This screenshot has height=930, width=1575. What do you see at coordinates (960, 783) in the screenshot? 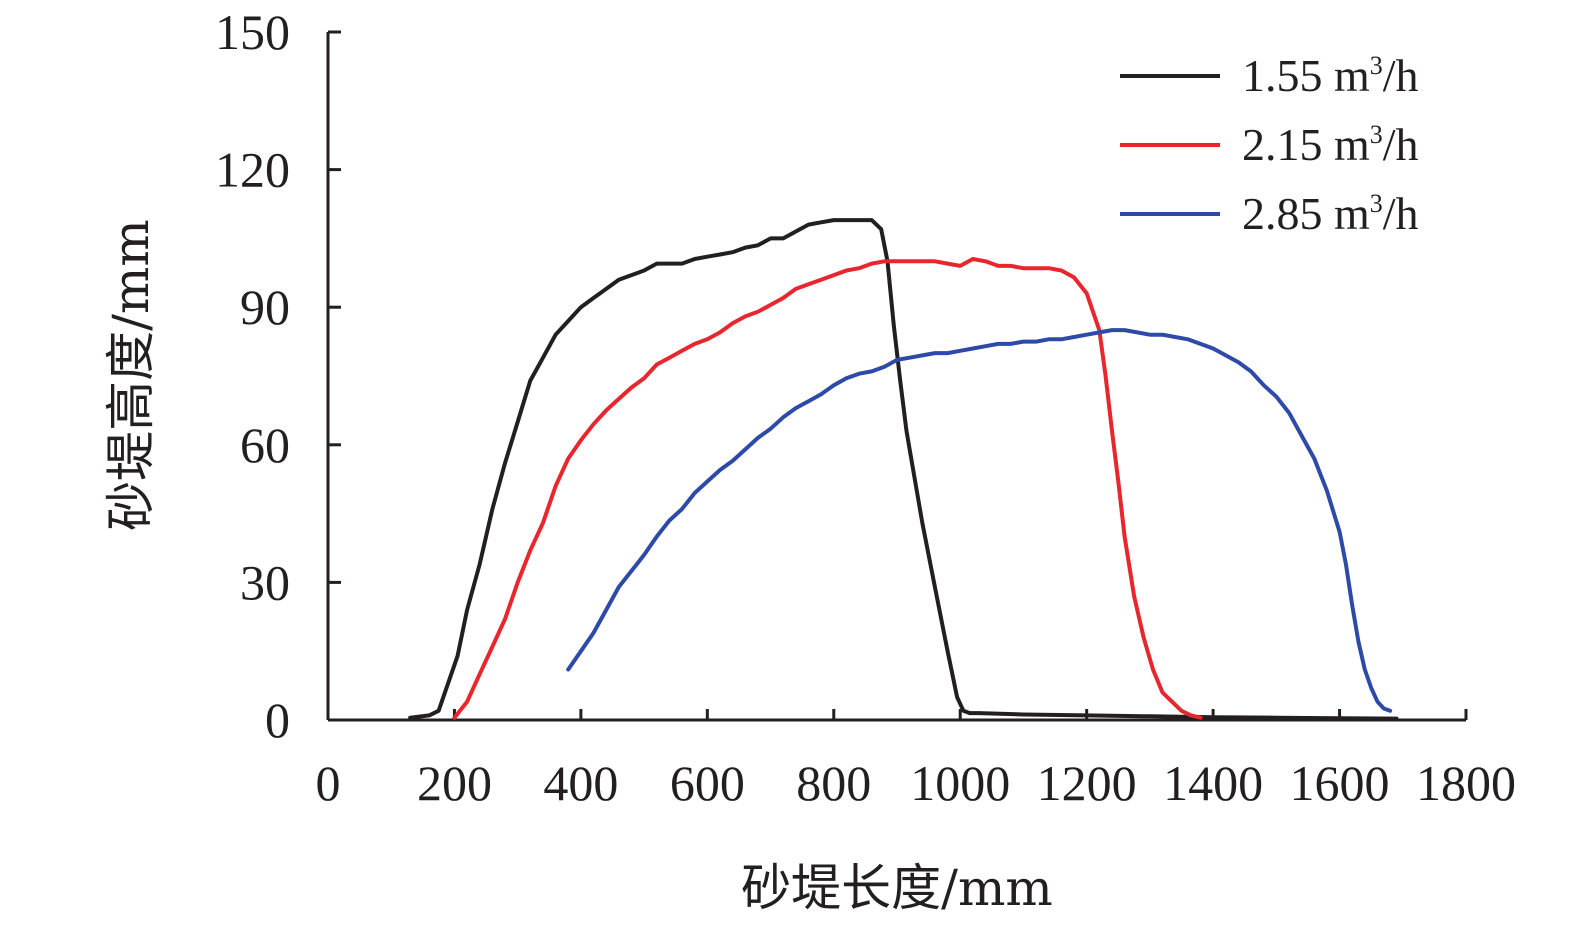
I see `x-tick-label: 1000` at bounding box center [960, 783].